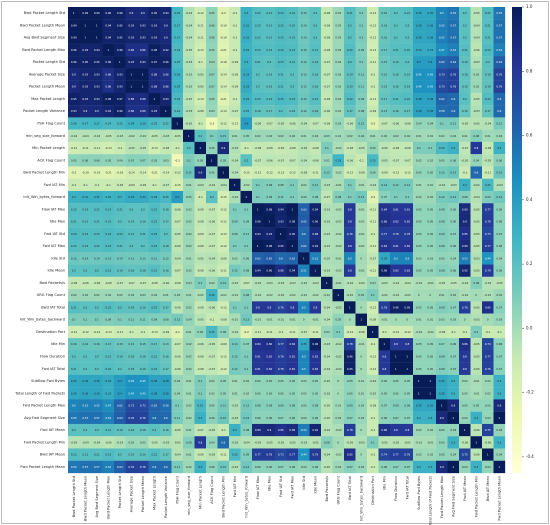 The width and height of the screenshot is (550, 525). Describe the element at coordinates (223, 430) in the screenshot. I see `cell-annotation: -0.1` at that location.